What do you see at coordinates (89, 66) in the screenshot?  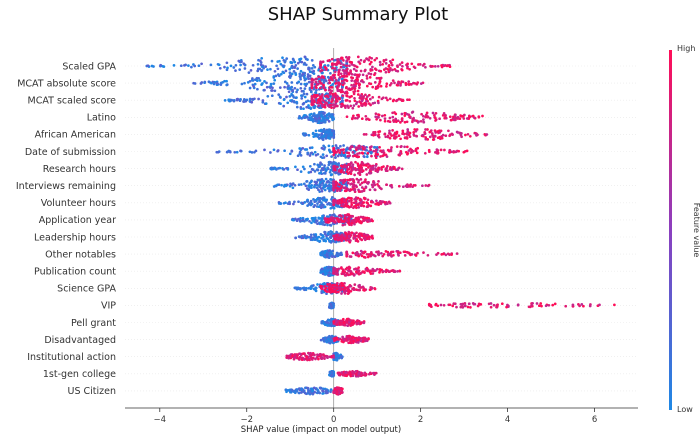 I see `feature-label: Scaled GPA` at bounding box center [89, 66].